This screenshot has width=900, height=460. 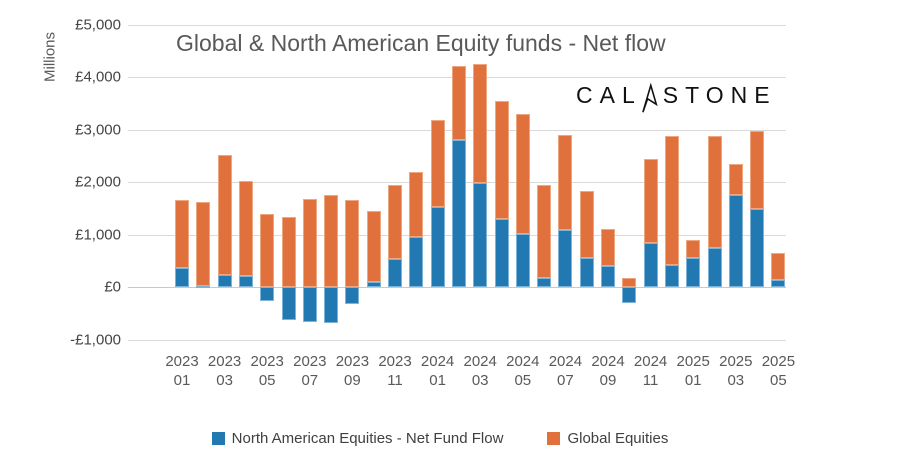 I want to click on calastone-a-icon, so click(x=650, y=100).